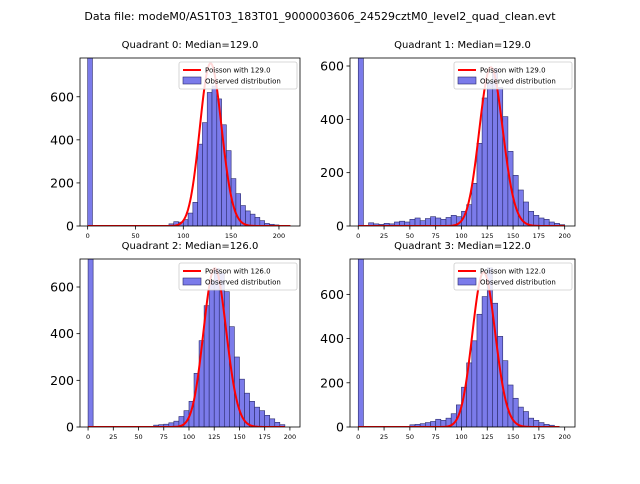 The height and width of the screenshot is (484, 640). Describe the element at coordinates (332, 382) in the screenshot. I see `quadrant-3-ytick-label: 200` at that location.